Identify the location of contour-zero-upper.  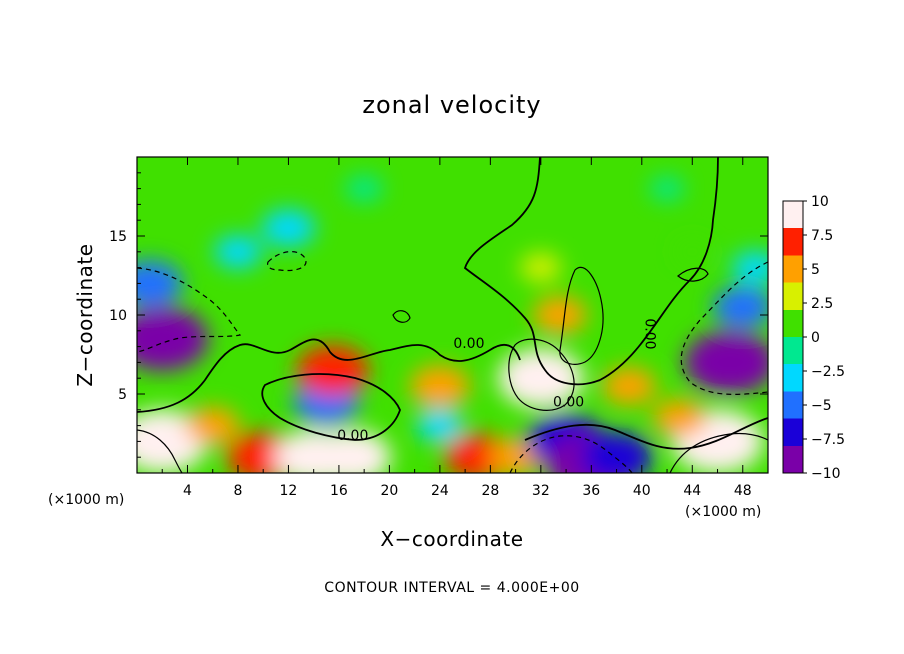
(591, 271).